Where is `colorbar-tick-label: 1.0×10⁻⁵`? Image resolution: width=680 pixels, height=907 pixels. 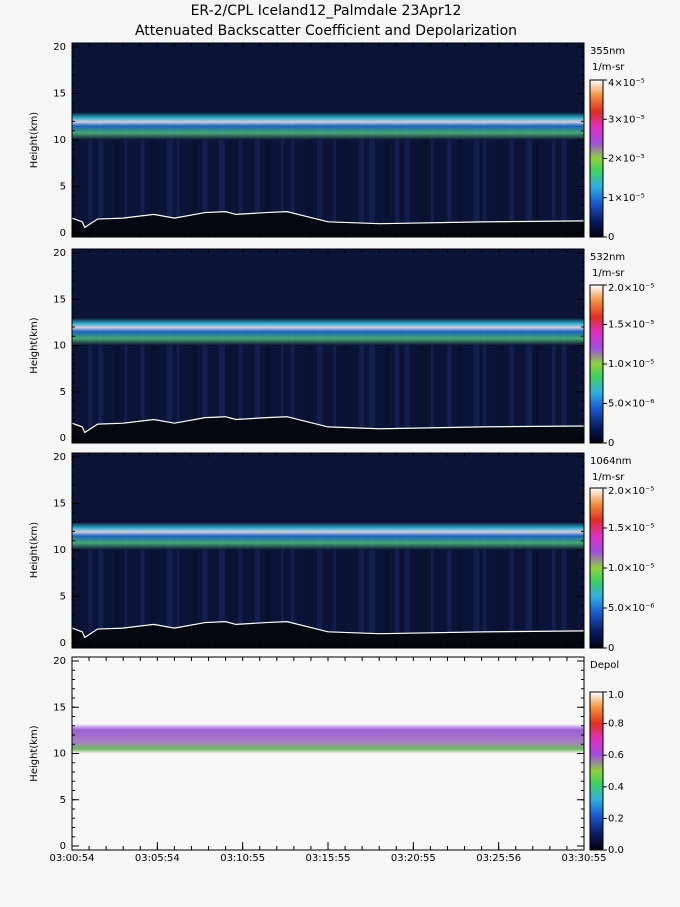
colorbar-tick-label: 1.0×10⁻⁵ is located at coordinates (631, 364).